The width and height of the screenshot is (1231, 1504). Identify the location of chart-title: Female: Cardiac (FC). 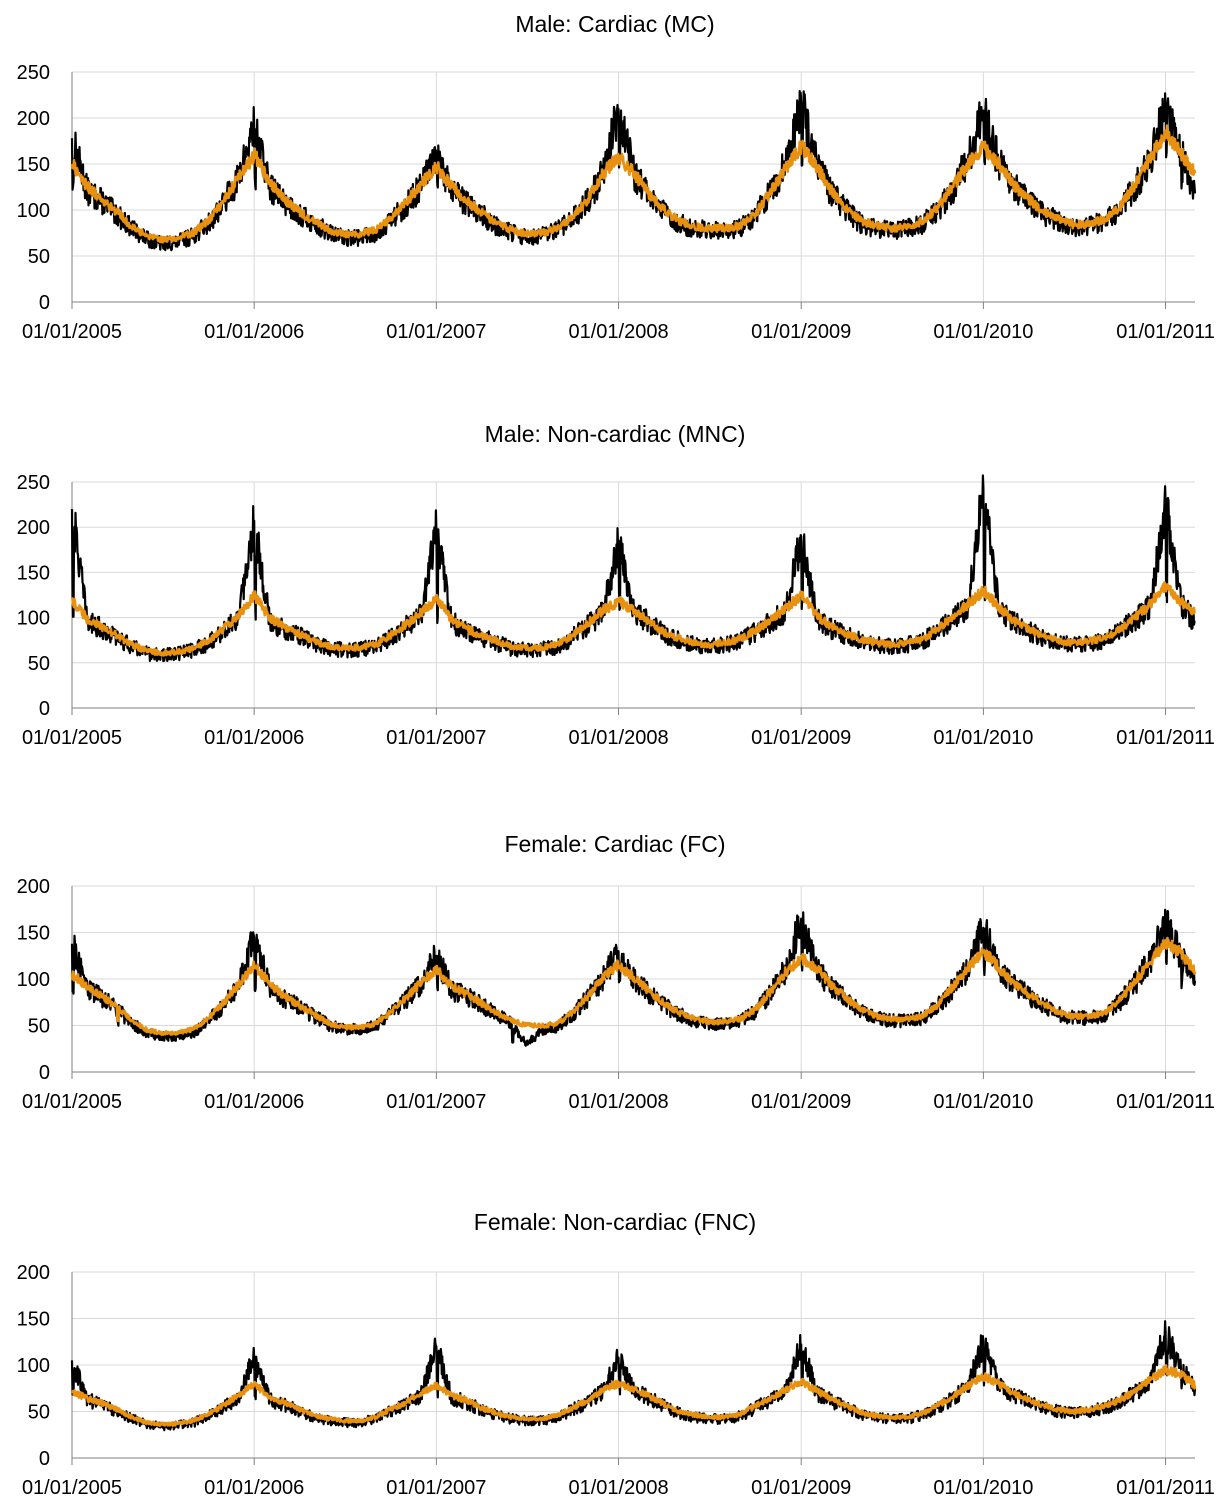
(614, 844).